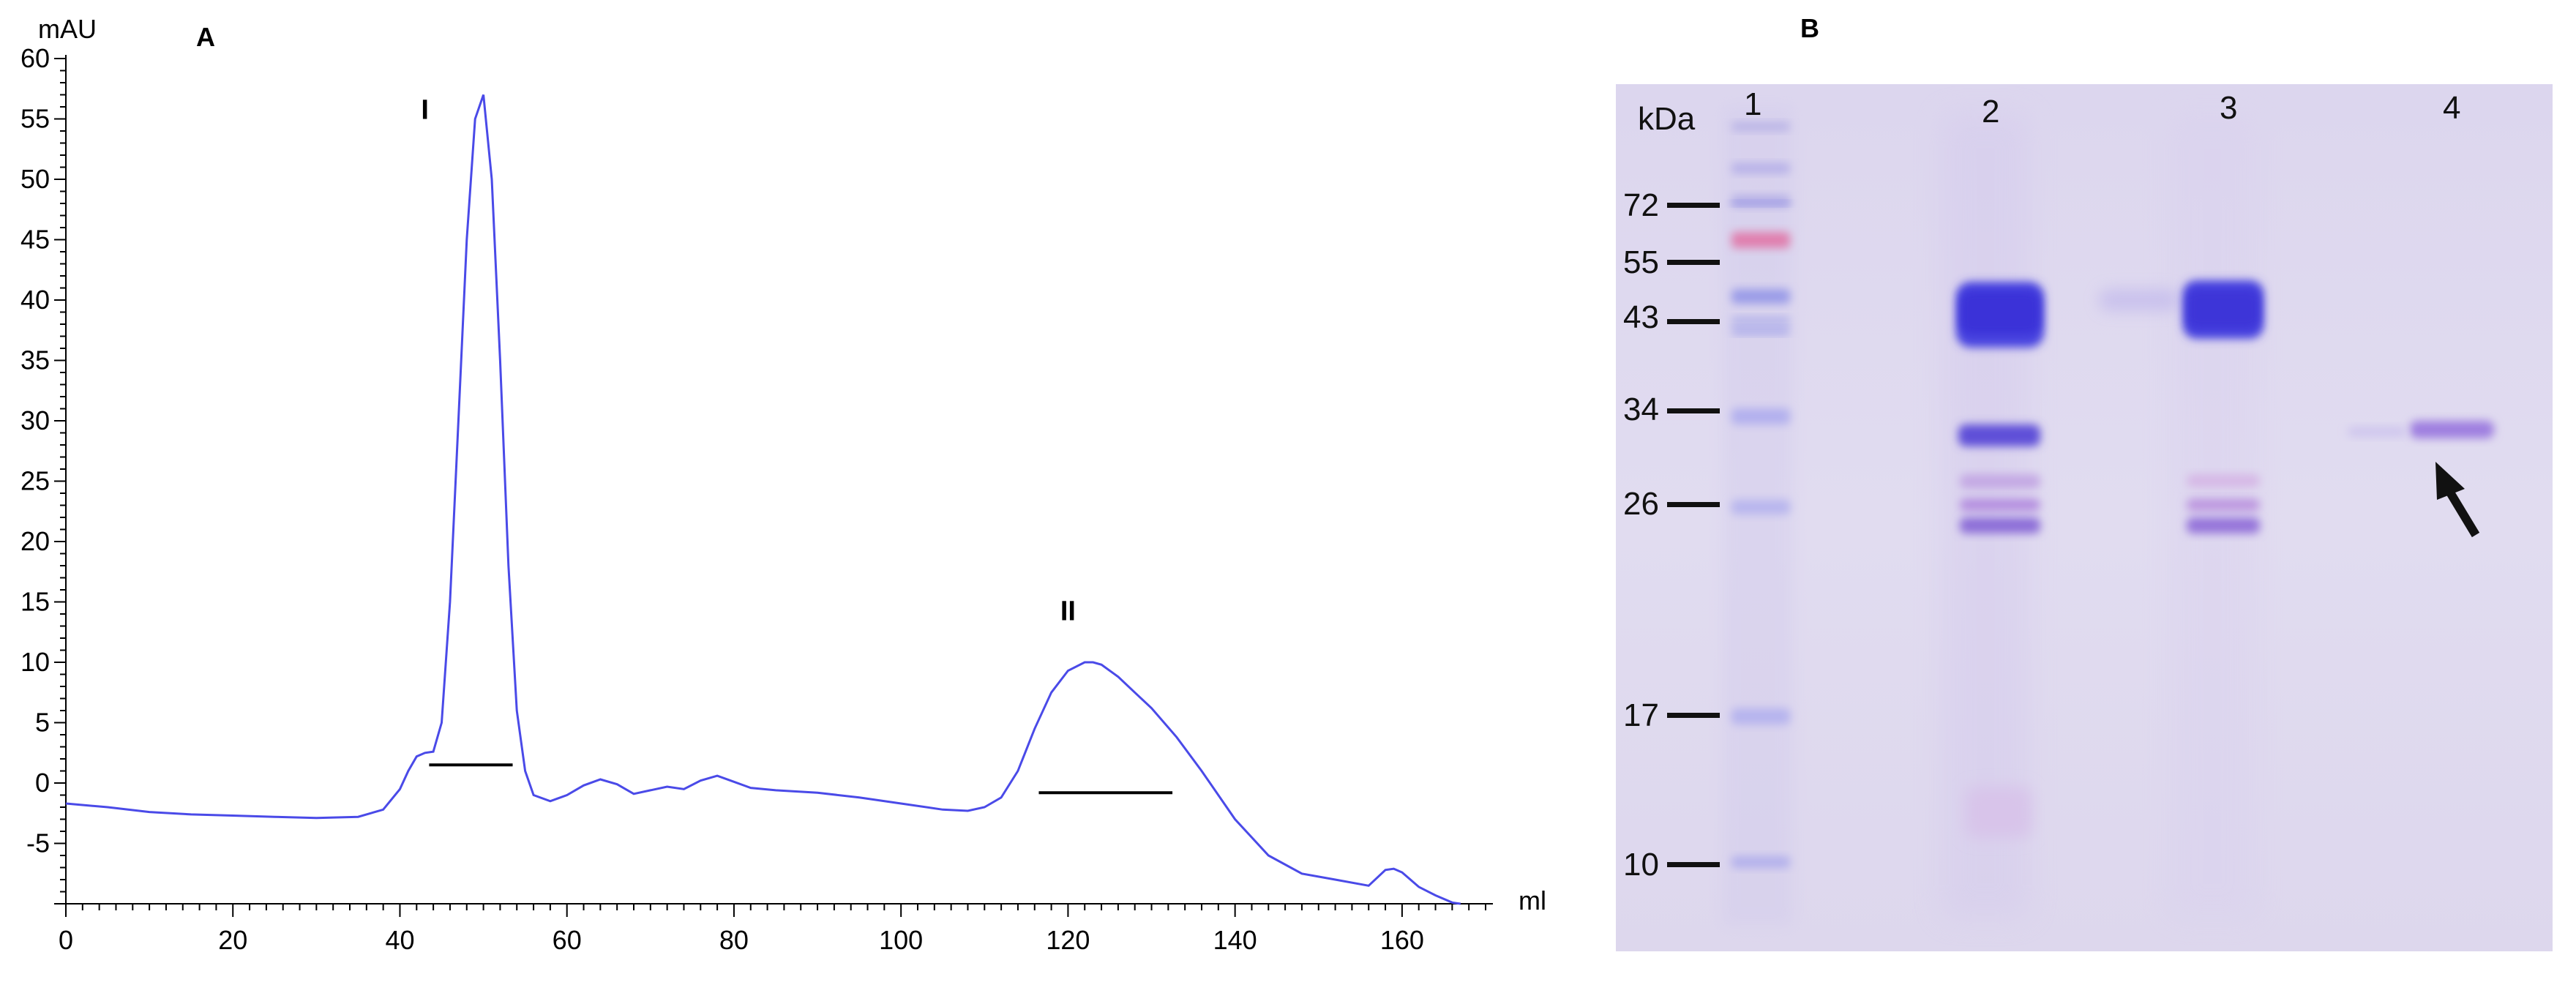 The height and width of the screenshot is (985, 2576). Describe the element at coordinates (801, 779) in the screenshot. I see `fraction-bars` at that location.